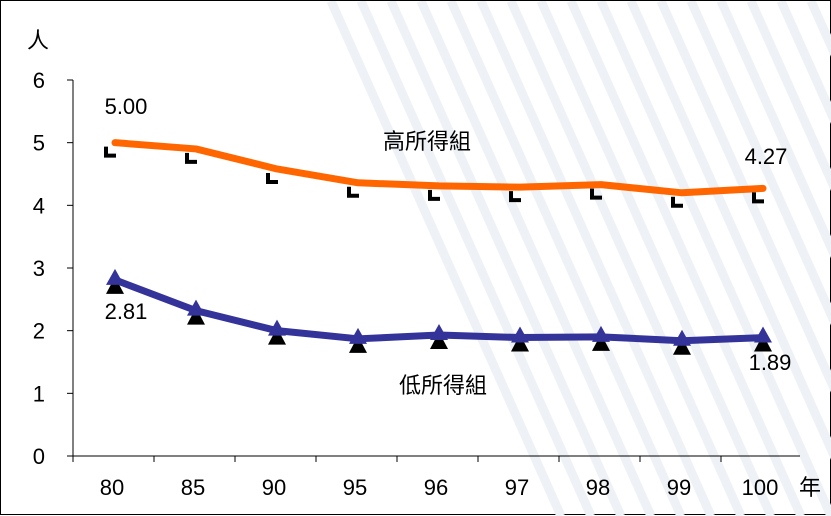 The height and width of the screenshot is (516, 831). I want to click on y-tick-label: 2, so click(39, 331).